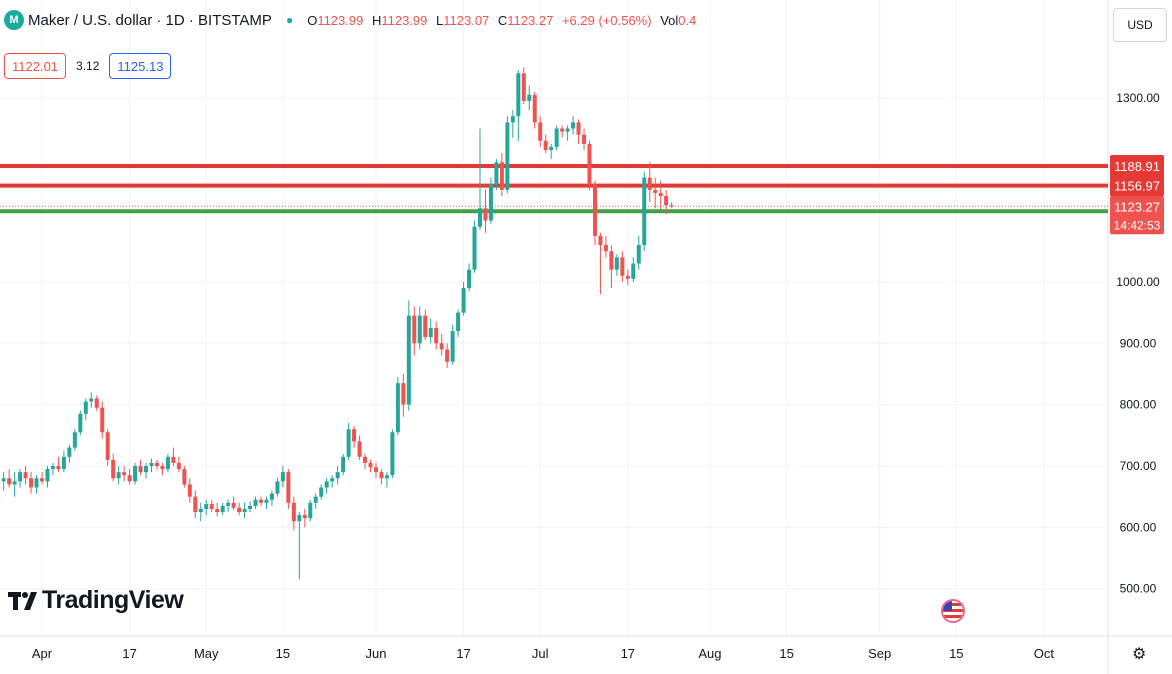  I want to click on x-tick-label: May, so click(206, 653).